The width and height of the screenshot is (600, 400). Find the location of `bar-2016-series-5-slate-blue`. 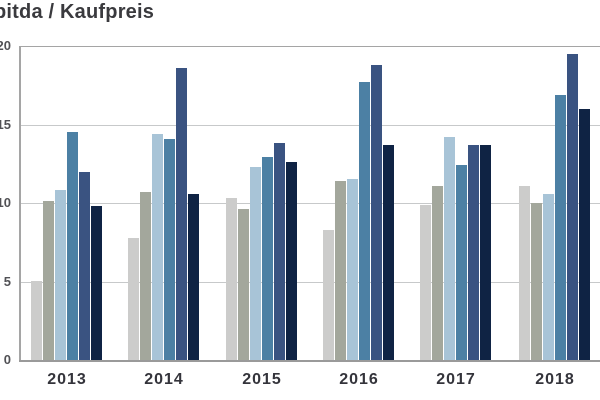

bar-2016-series-5-slate-blue is located at coordinates (376, 212).